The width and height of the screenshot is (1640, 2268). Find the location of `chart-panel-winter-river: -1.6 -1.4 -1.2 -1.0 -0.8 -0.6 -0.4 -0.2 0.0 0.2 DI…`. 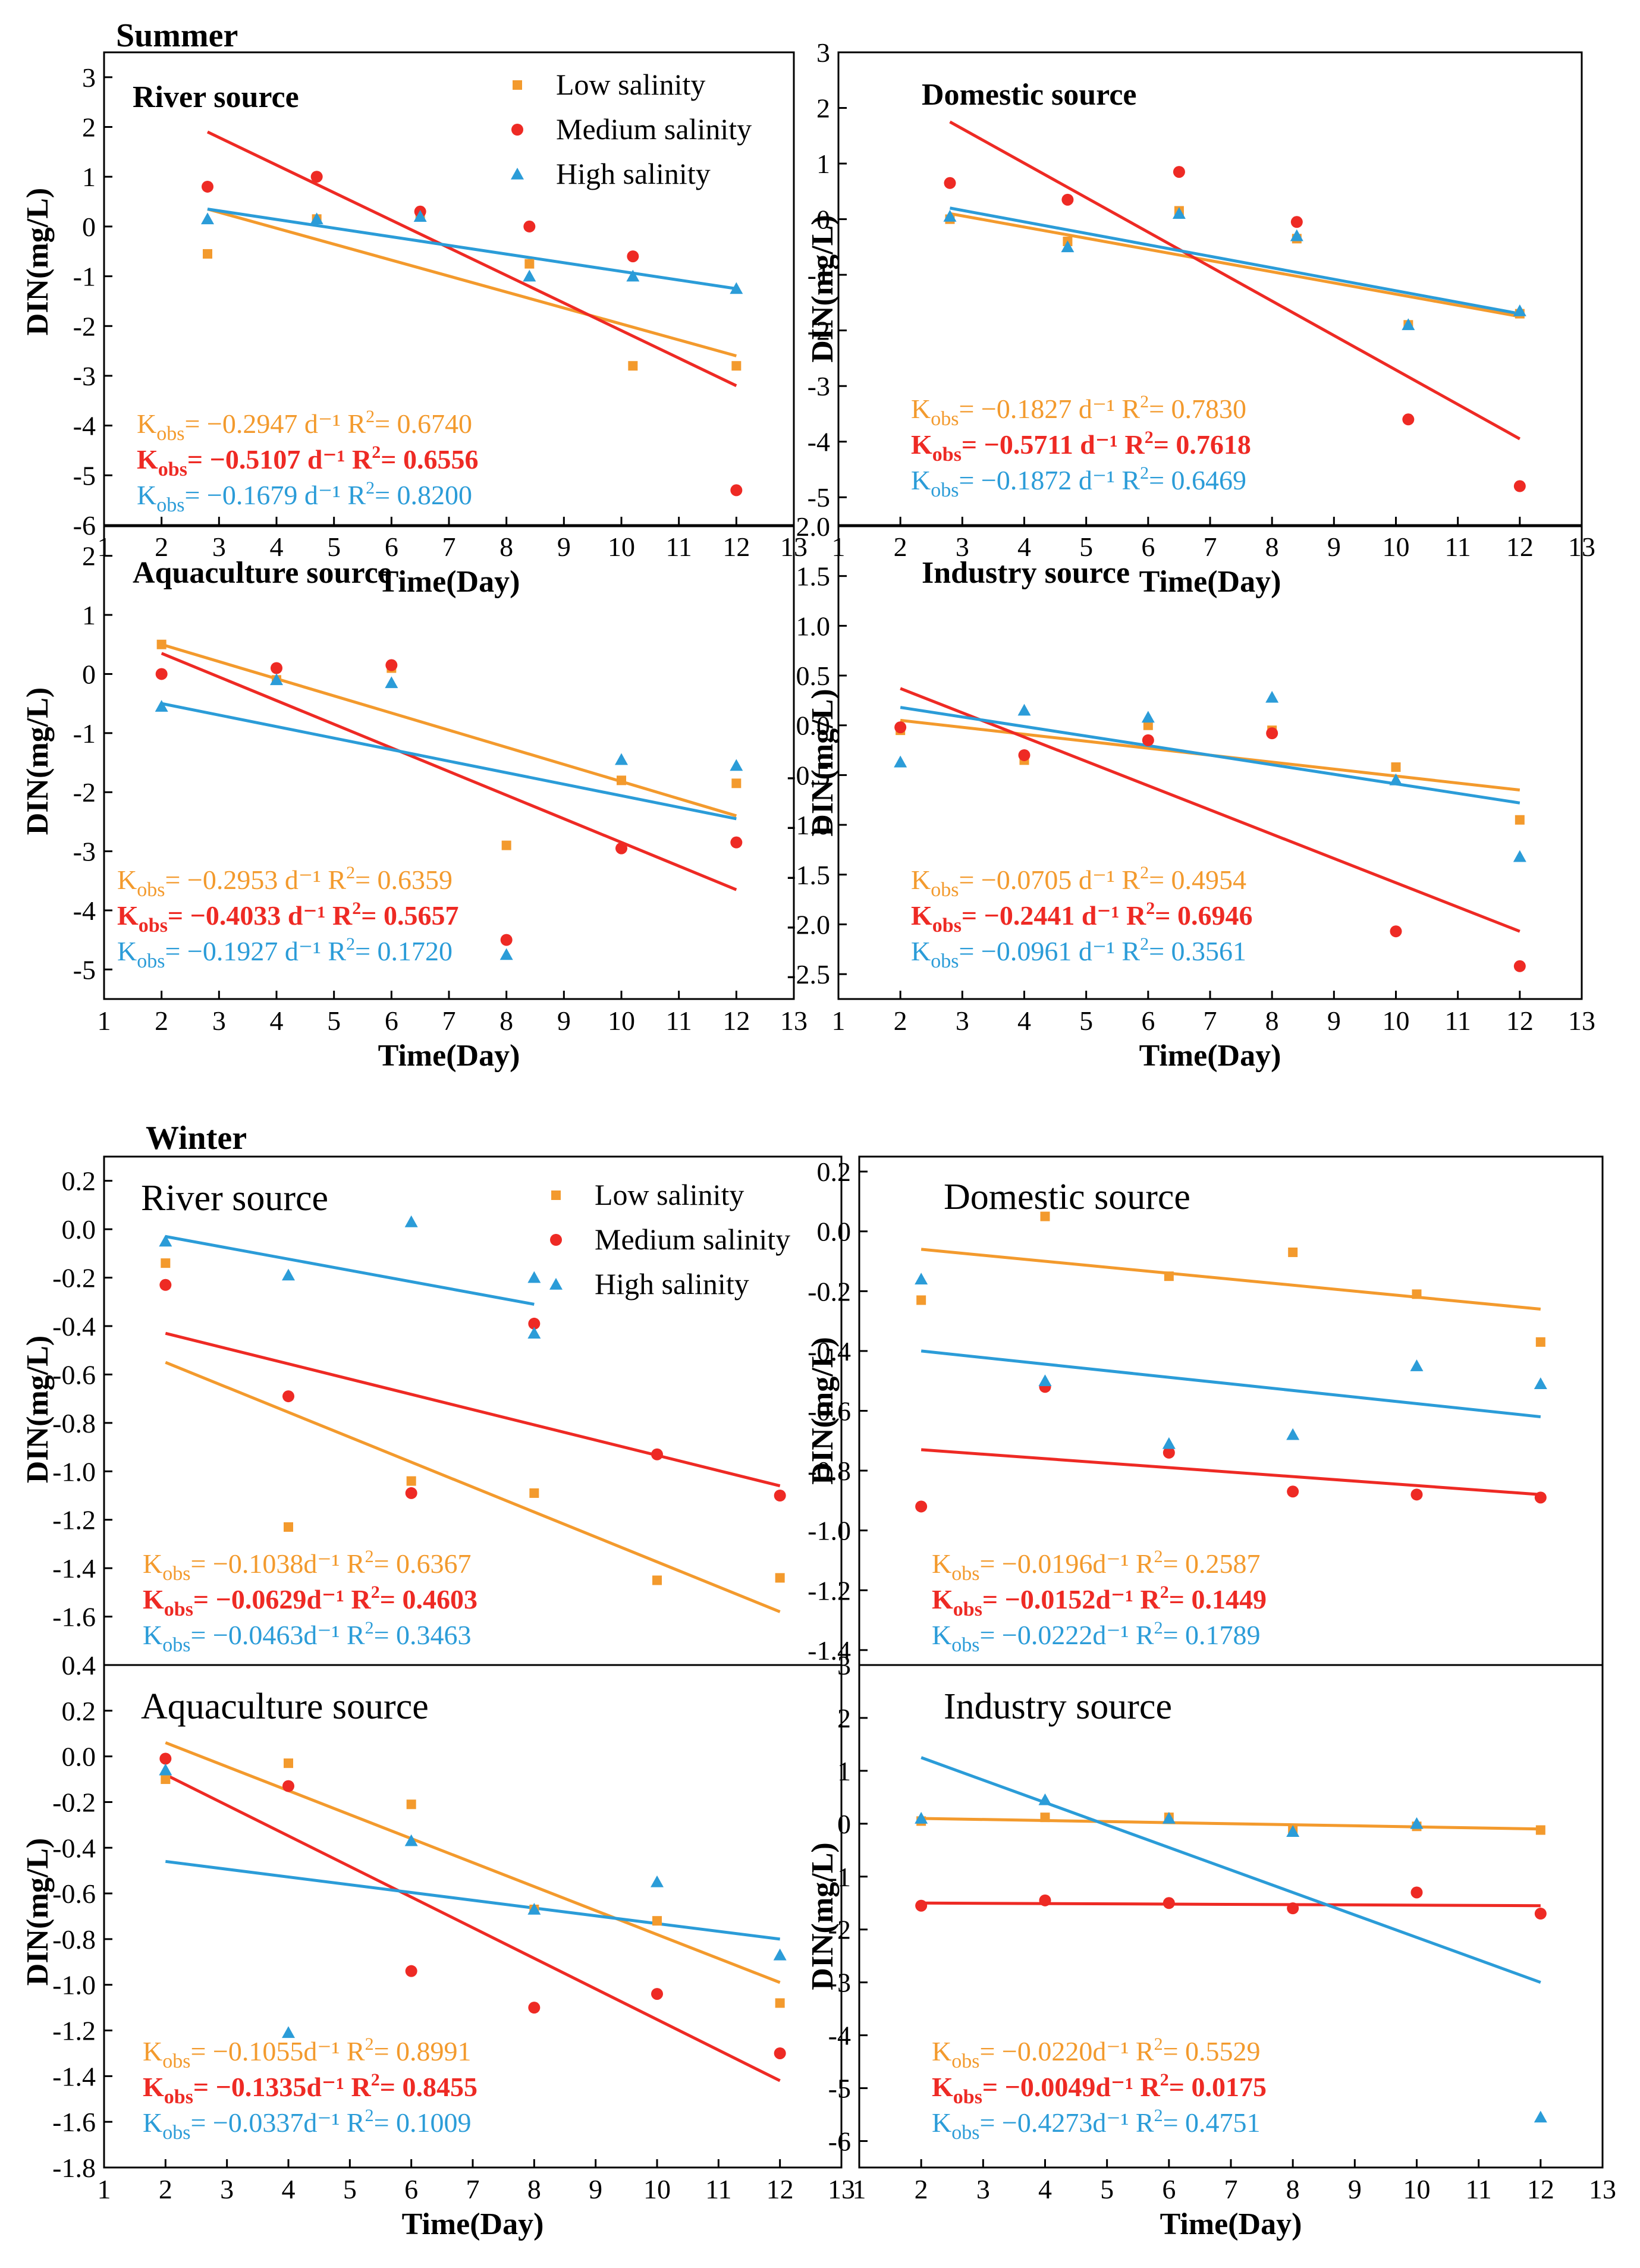

chart-panel-winter-river: -1.6 -1.4 -1.2 -1.0 -0.8 -0.6 -0.4 -0.2 0.0 0.2 DI… is located at coordinates (432, 1410).